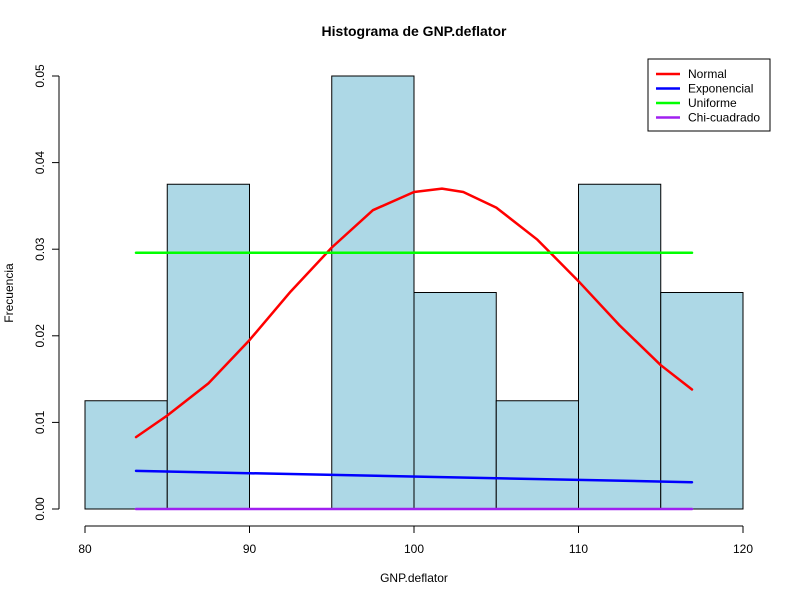 The width and height of the screenshot is (800, 600). I want to click on y-tick-label: 0.05, so click(40, 76).